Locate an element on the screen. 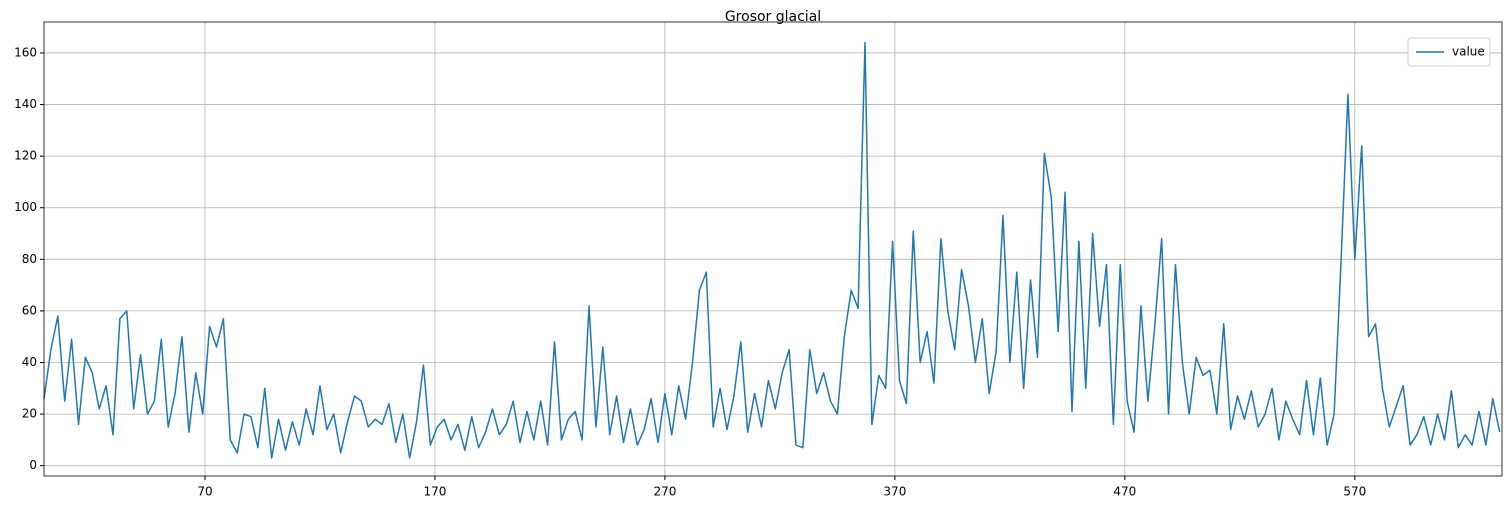  x-tick-label: 370 is located at coordinates (894, 492).